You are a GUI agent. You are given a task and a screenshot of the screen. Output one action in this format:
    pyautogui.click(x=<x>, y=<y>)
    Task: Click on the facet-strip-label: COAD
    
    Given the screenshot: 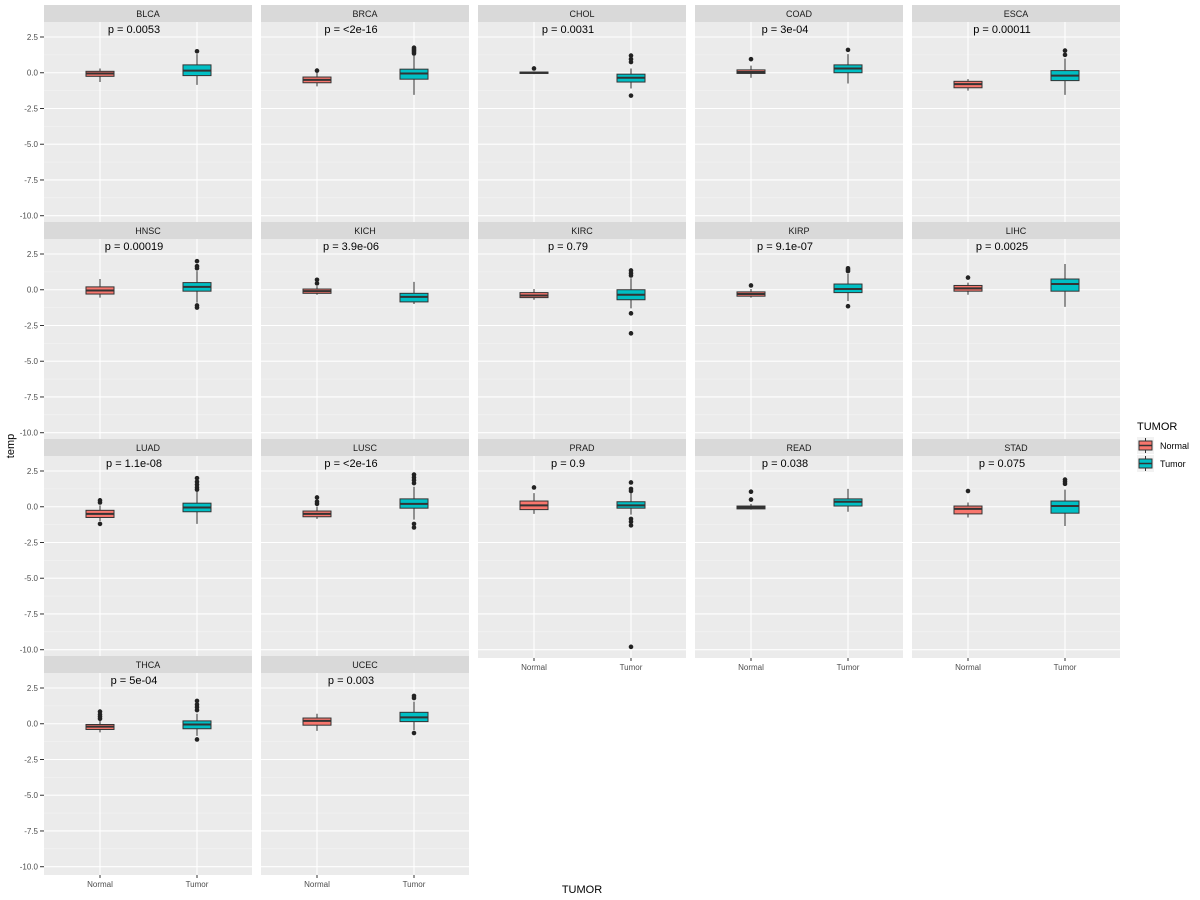 What is the action you would take?
    pyautogui.click(x=799, y=14)
    